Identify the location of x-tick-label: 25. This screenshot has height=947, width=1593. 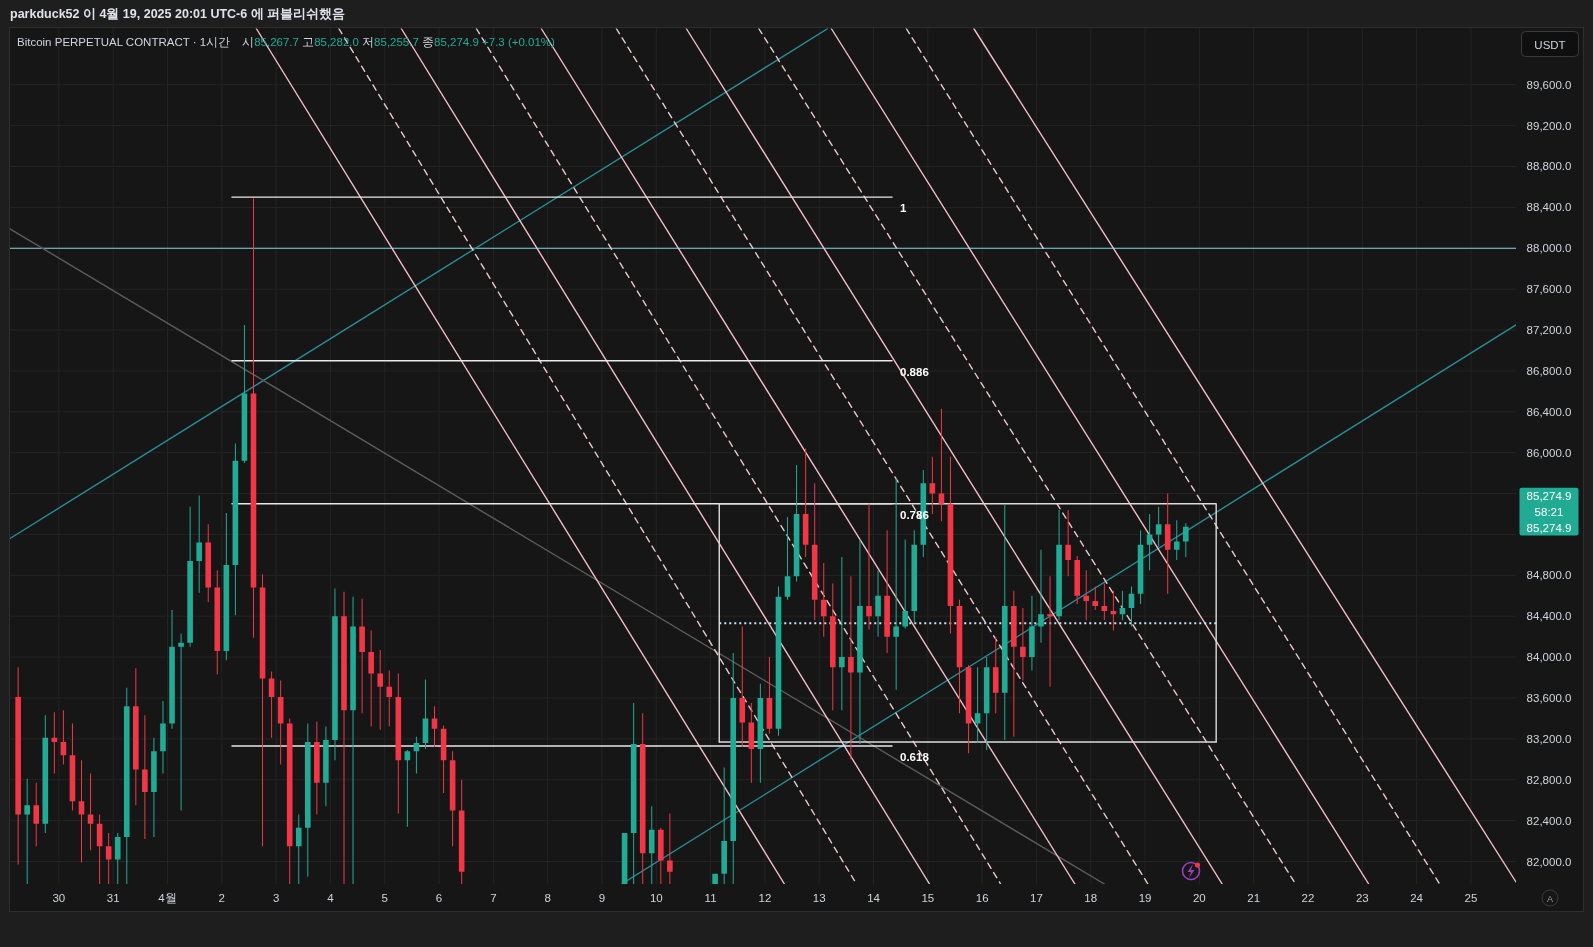
(1471, 898).